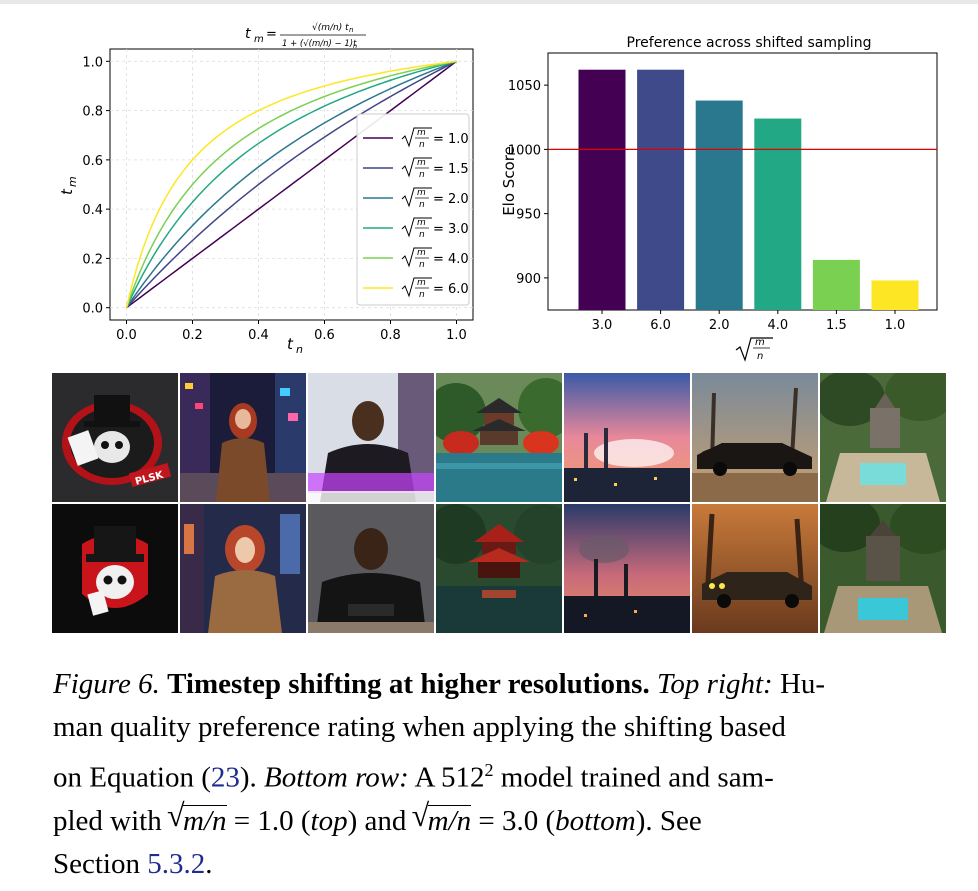 This screenshot has width=978, height=891. What do you see at coordinates (508, 820) in the screenshot?
I see `caption-eq2: = 3.0` at bounding box center [508, 820].